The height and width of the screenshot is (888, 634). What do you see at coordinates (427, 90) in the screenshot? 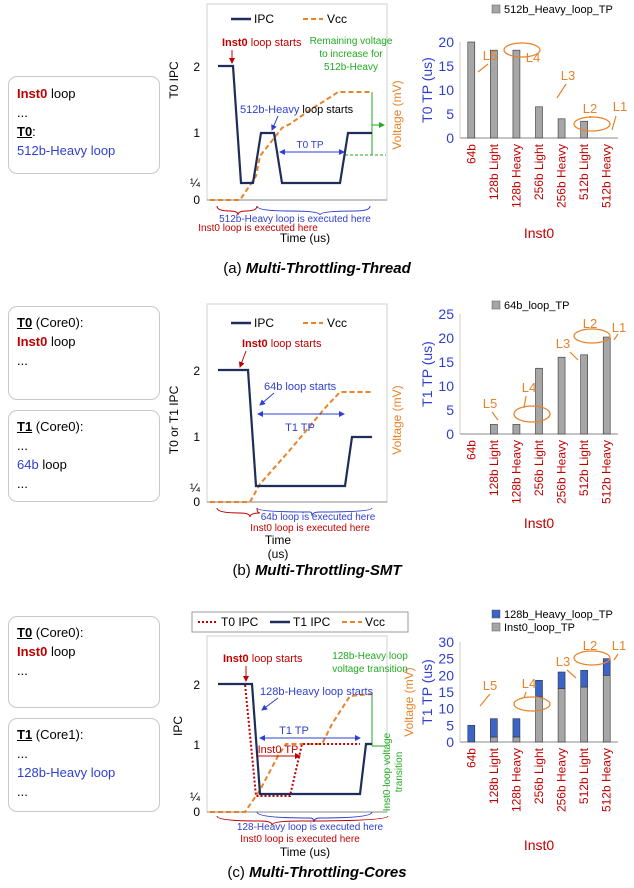
I see `y-axis-label: T0 TP (us)` at bounding box center [427, 90].